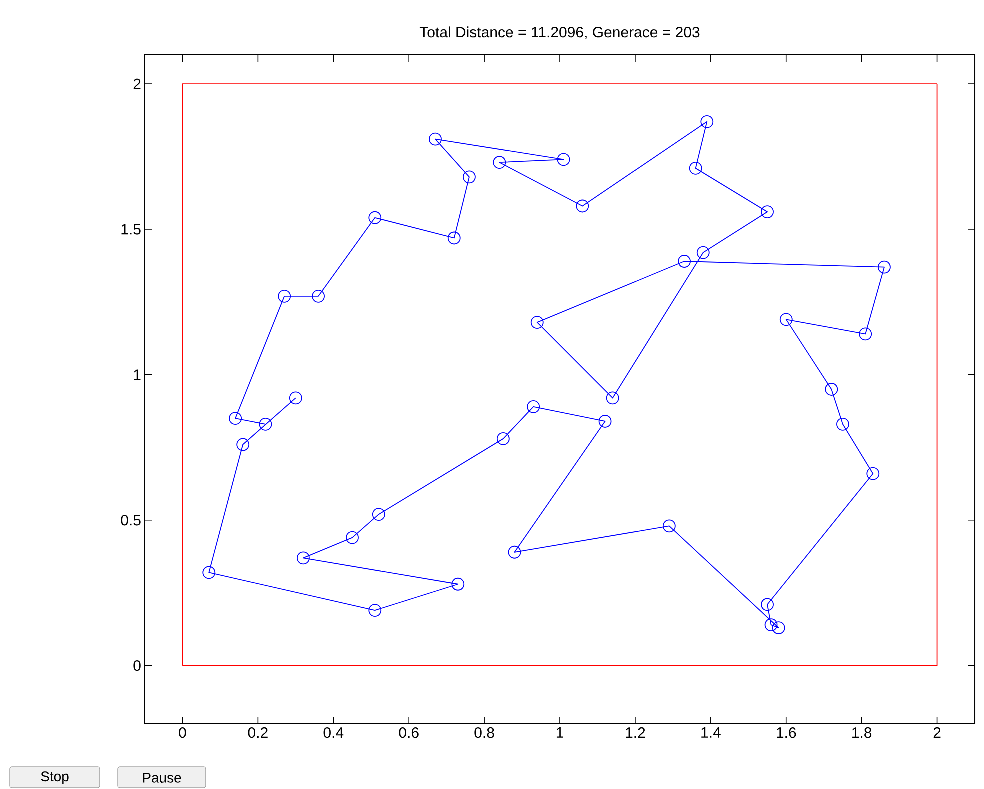 The image size is (984, 789). Describe the element at coordinates (131, 229) in the screenshot. I see `y-tick-label: 1.5` at that location.